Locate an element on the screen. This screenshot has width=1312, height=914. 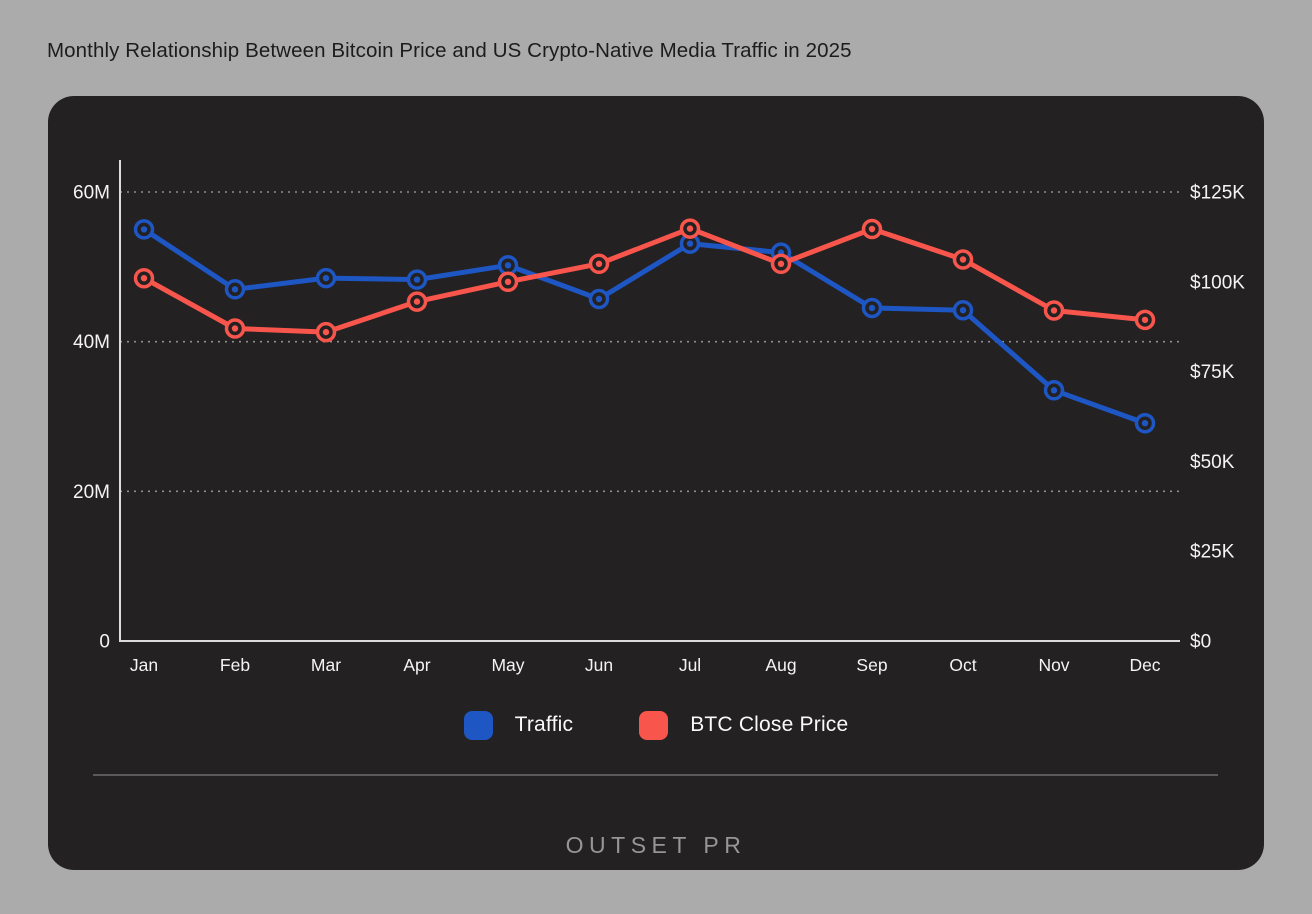
traffic-legend-label: Traffic is located at coordinates (544, 724).